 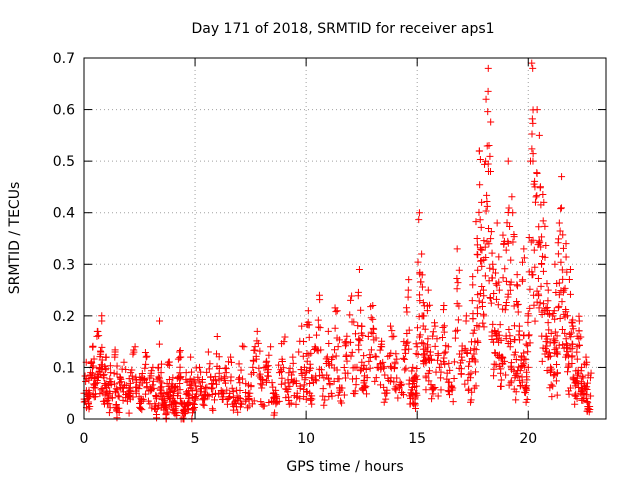 I want to click on y-tick-label: 0, so click(x=70, y=420).